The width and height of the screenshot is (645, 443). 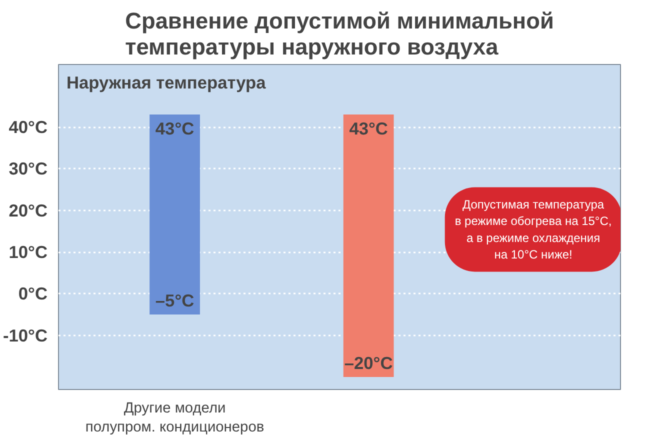 What do you see at coordinates (28, 210) in the screenshot?
I see `y-tick-label: 20°C` at bounding box center [28, 210].